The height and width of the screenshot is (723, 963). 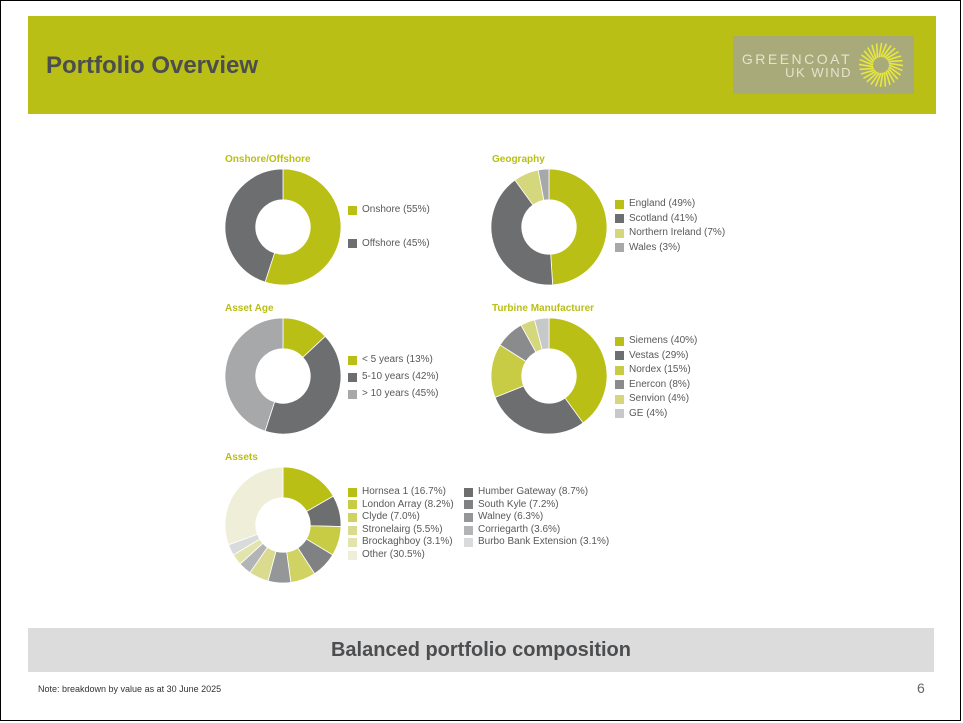 I want to click on legend-label: South Kyle (7.2%), so click(x=518, y=504).